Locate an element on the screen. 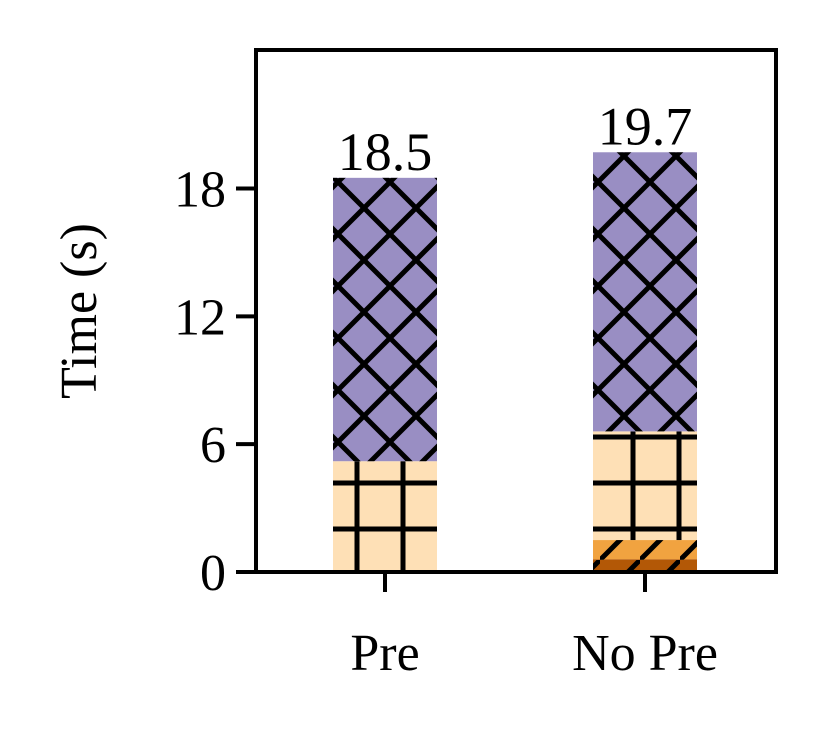 The width and height of the screenshot is (827, 734). total-label: 19.7 is located at coordinates (645, 126).